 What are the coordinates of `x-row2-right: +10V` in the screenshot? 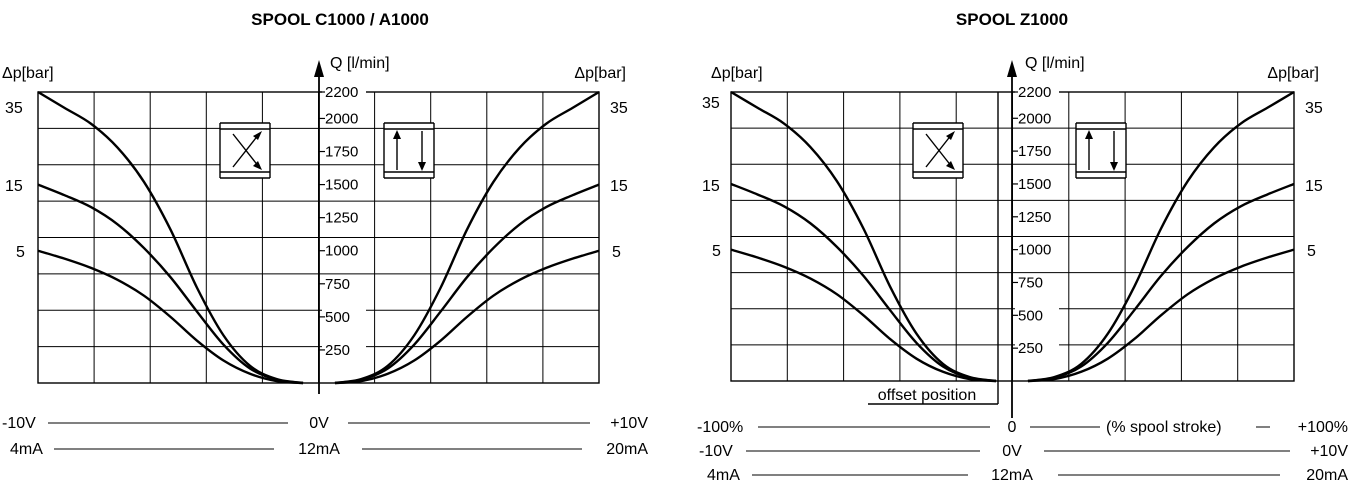 It's located at (1329, 451).